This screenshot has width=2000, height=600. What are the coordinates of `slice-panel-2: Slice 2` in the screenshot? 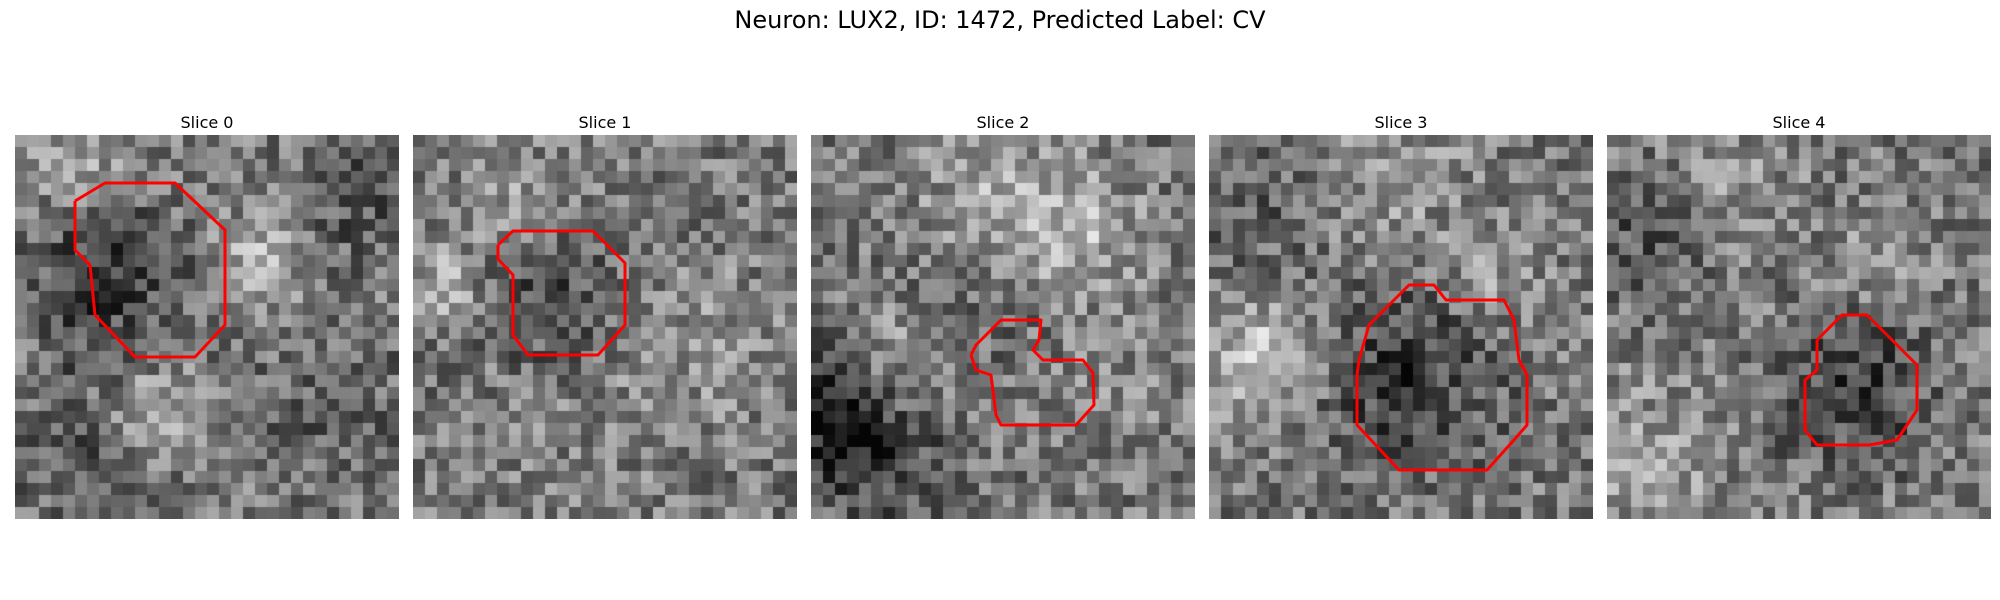 It's located at (1003, 315).